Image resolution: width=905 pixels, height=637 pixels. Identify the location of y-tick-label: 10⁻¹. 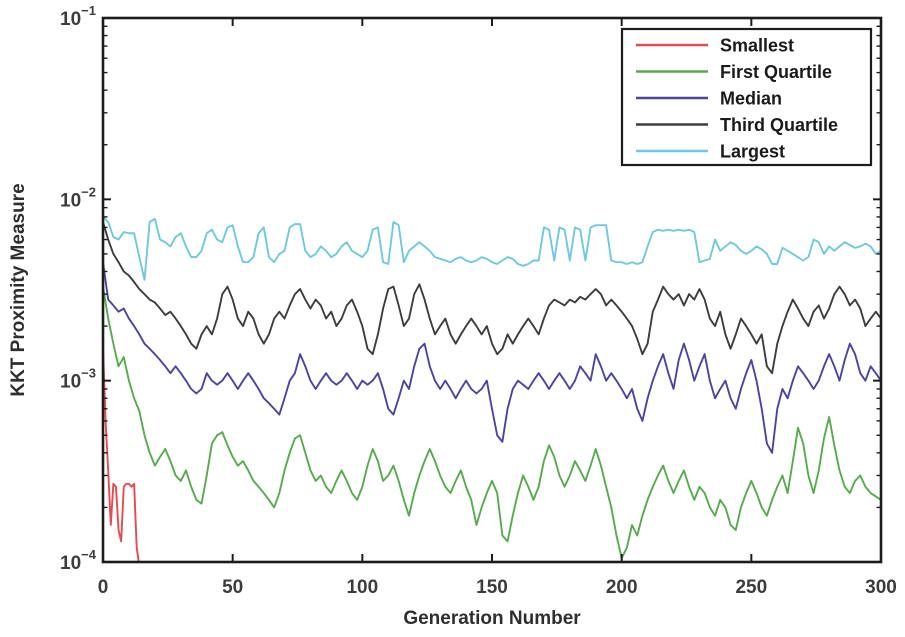
(78, 16).